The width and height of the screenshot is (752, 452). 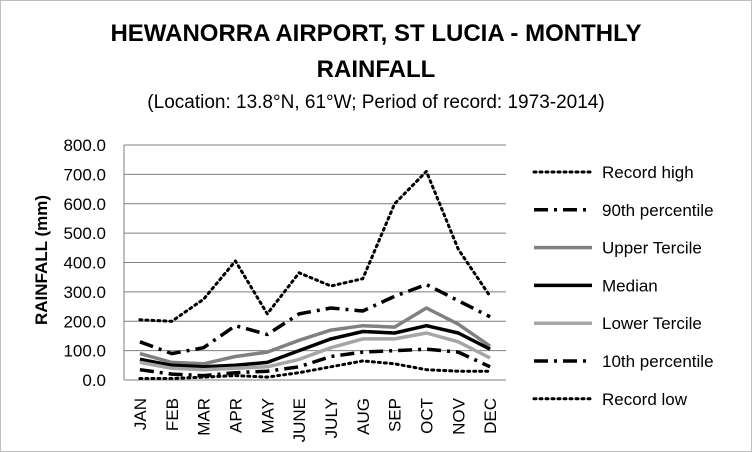 What do you see at coordinates (84, 351) in the screenshot?
I see `y-tick-label: 100.0` at bounding box center [84, 351].